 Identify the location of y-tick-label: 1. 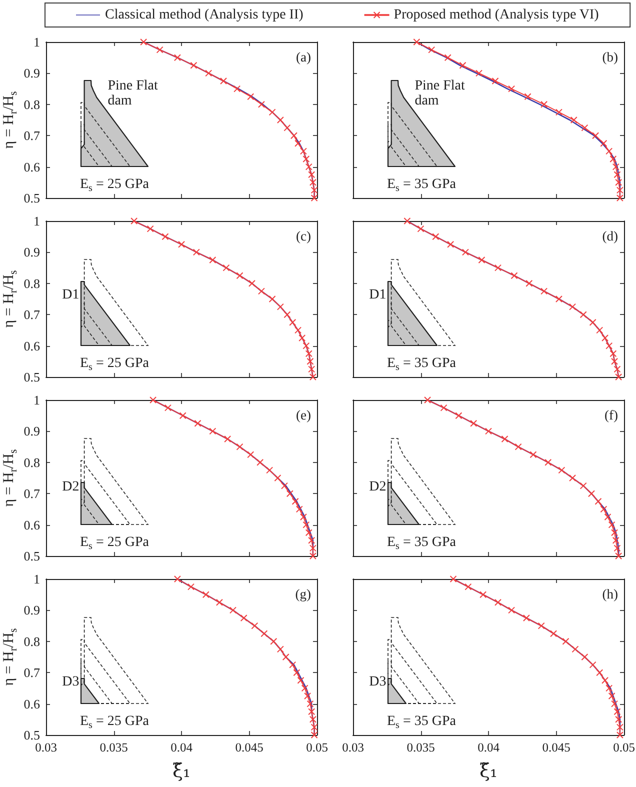
(37, 579).